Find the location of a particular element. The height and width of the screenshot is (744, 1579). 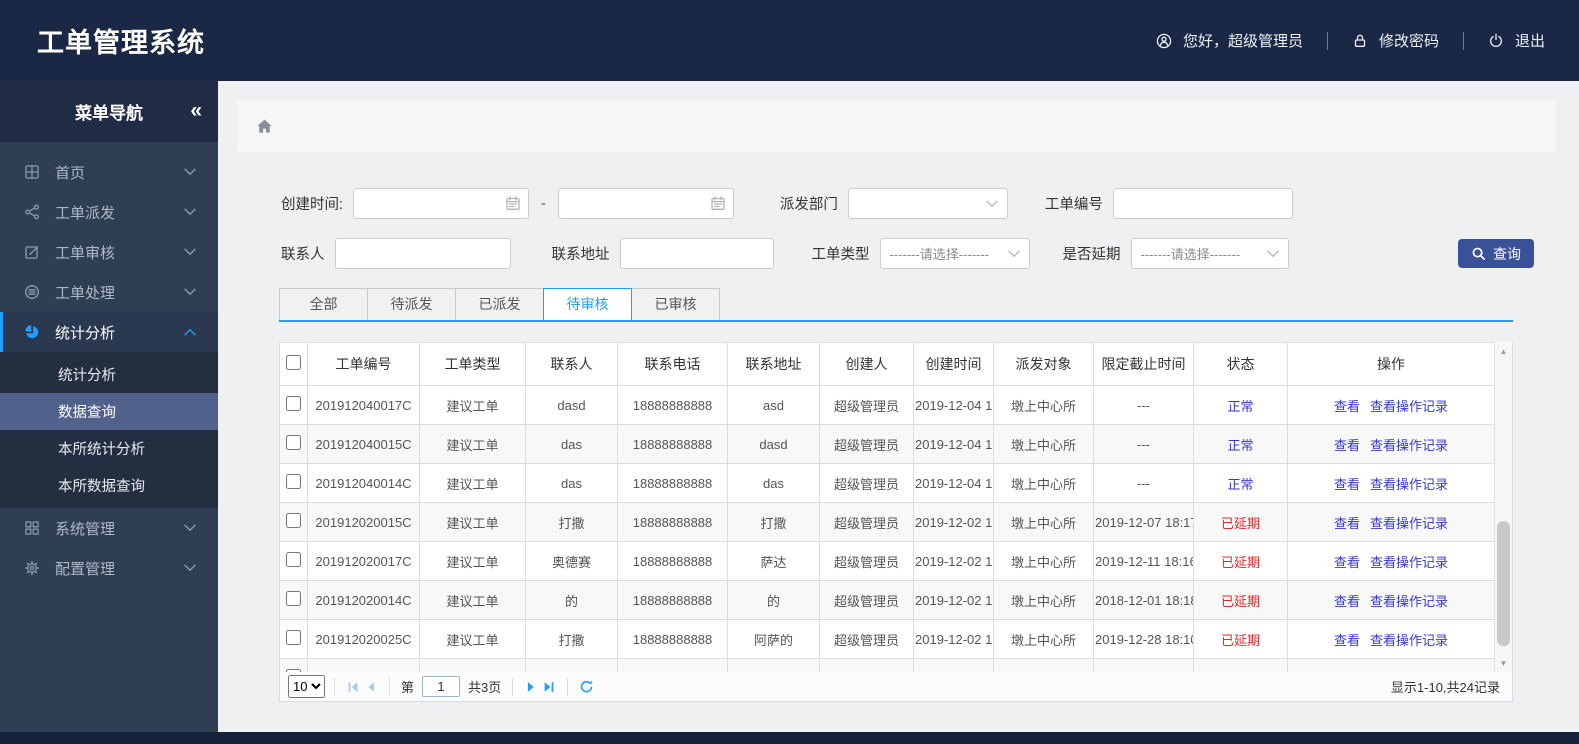

home-icon is located at coordinates (264, 126).